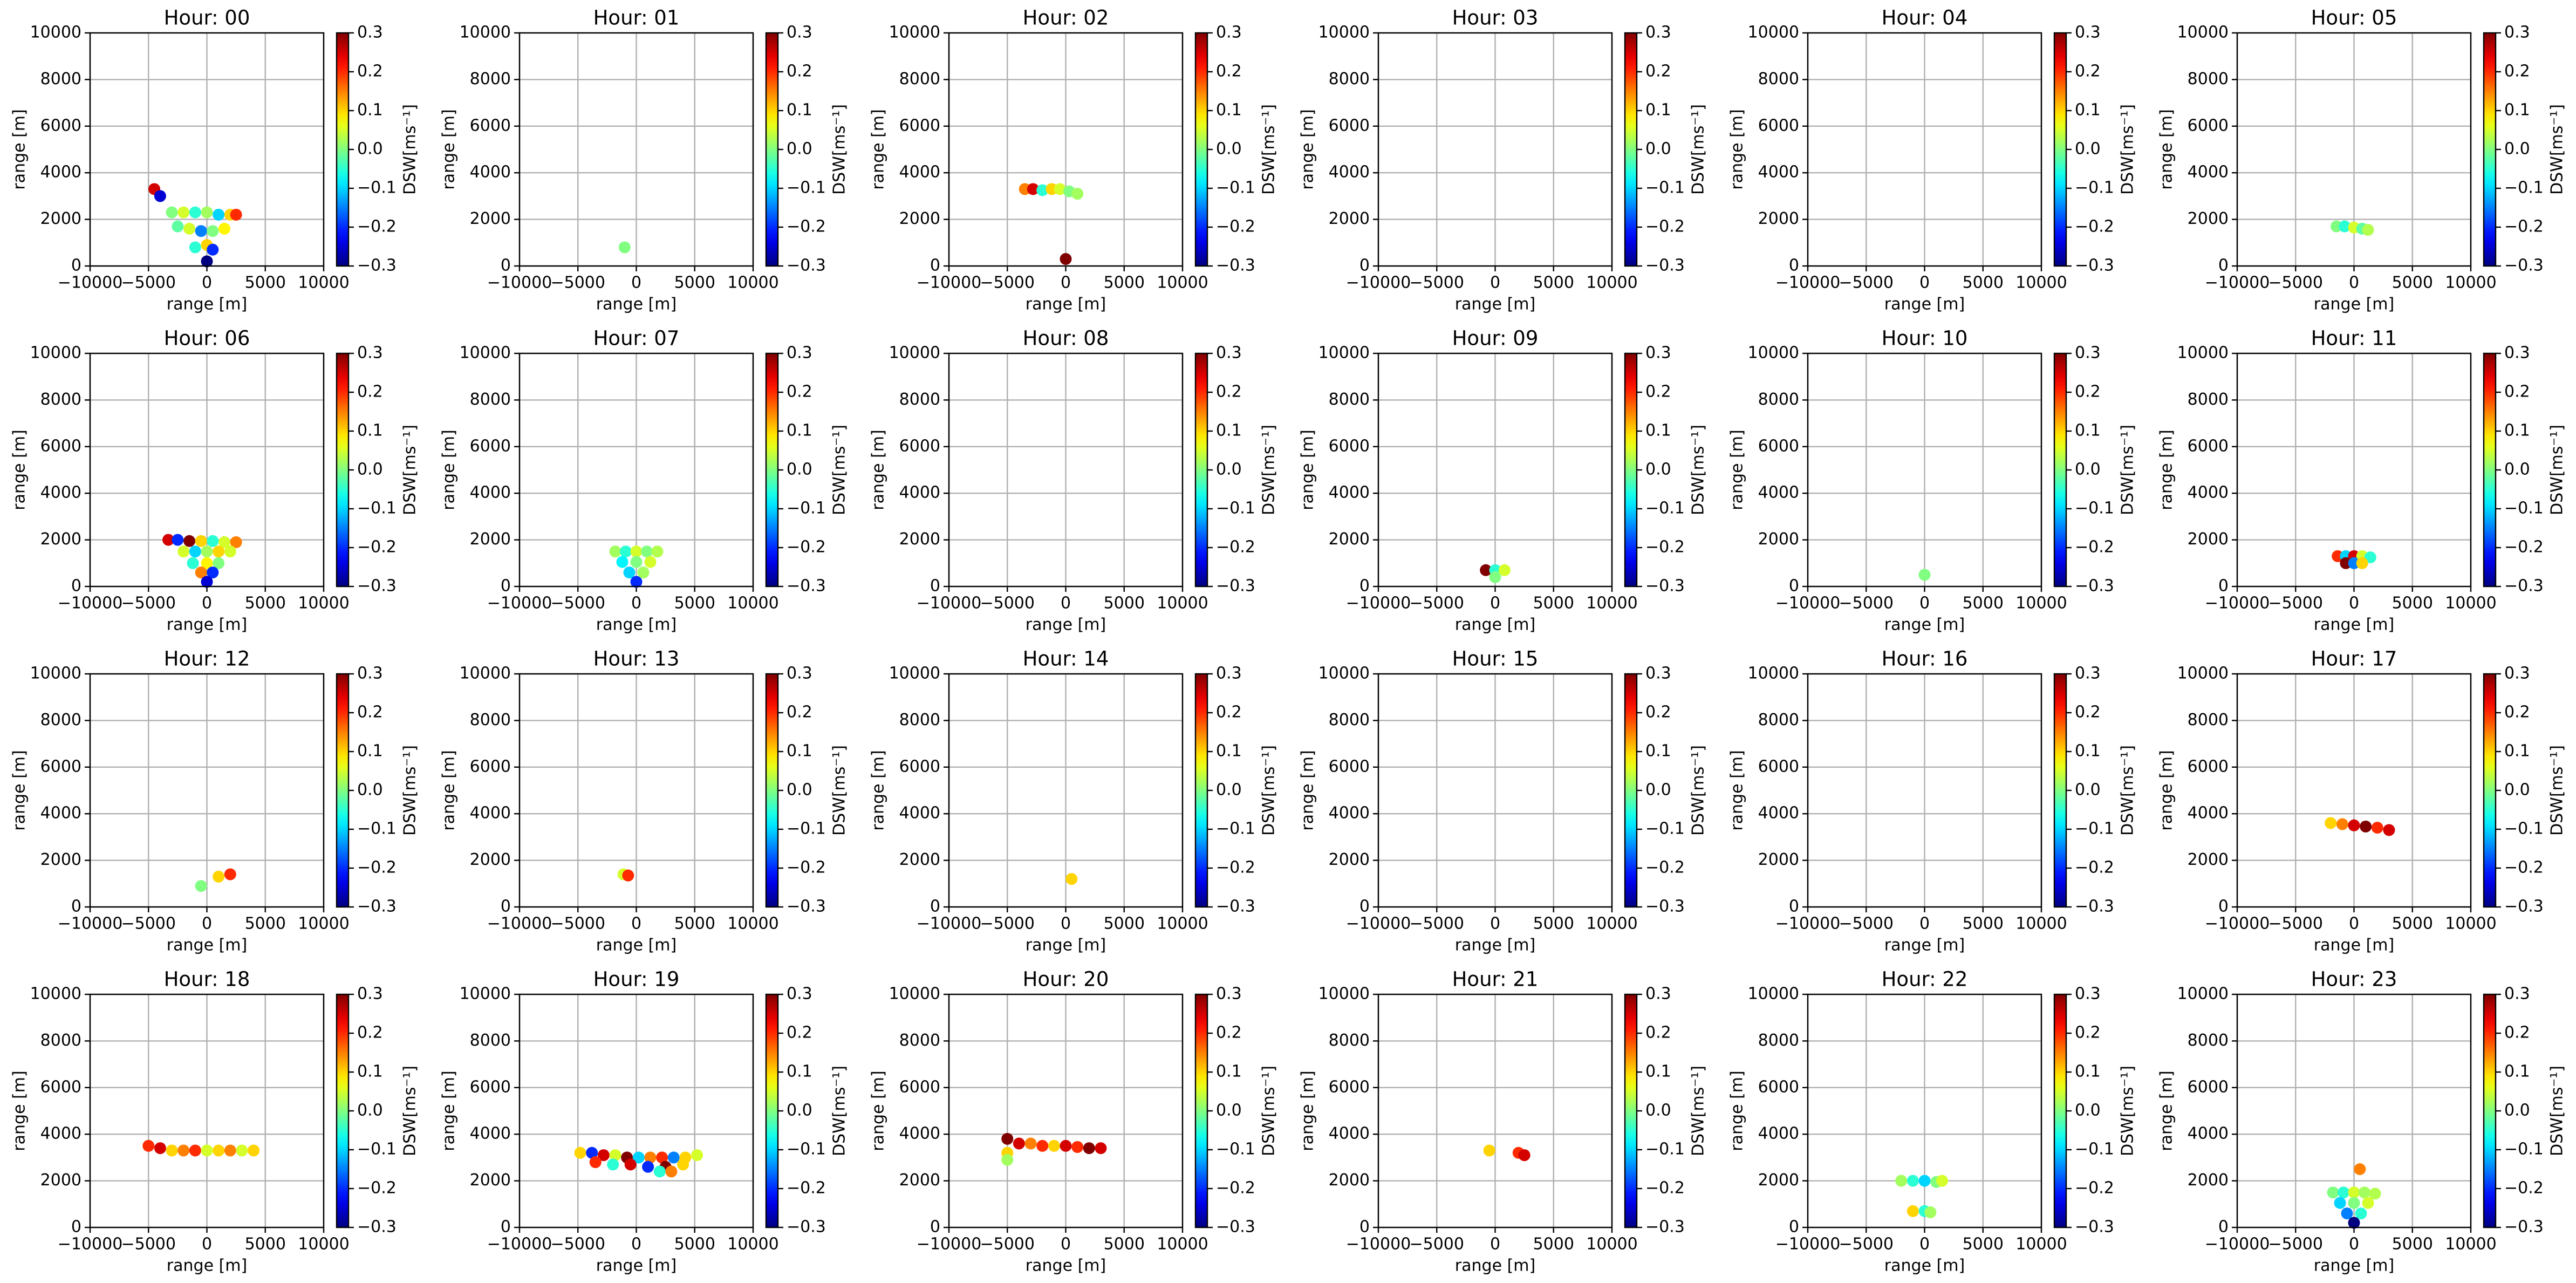 Image resolution: width=2576 pixels, height=1283 pixels. I want to click on x-axis-label: range [m], so click(1495, 304).